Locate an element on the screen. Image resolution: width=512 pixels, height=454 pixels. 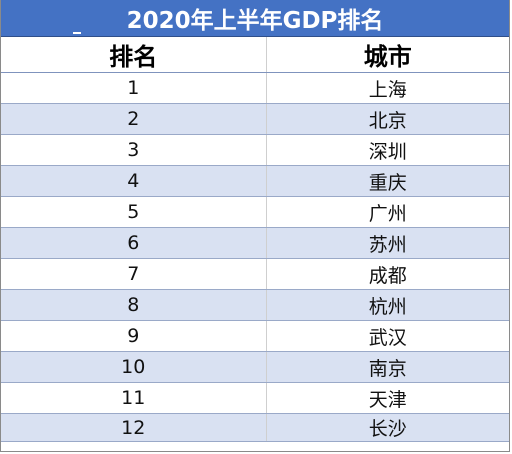
table-row: 8 杭州 is located at coordinates (255, 305).